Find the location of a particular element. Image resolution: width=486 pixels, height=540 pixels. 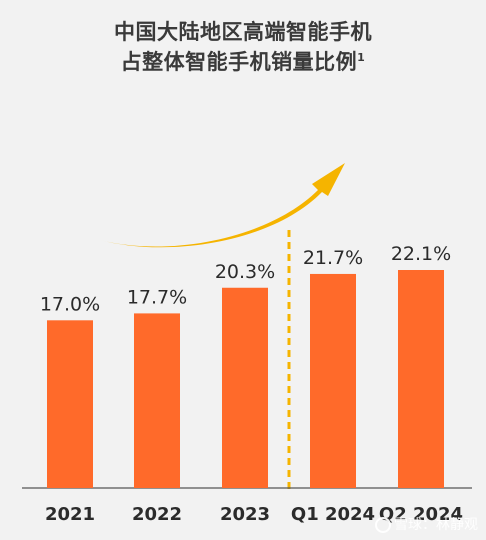

data-label: 22.1% is located at coordinates (421, 254).